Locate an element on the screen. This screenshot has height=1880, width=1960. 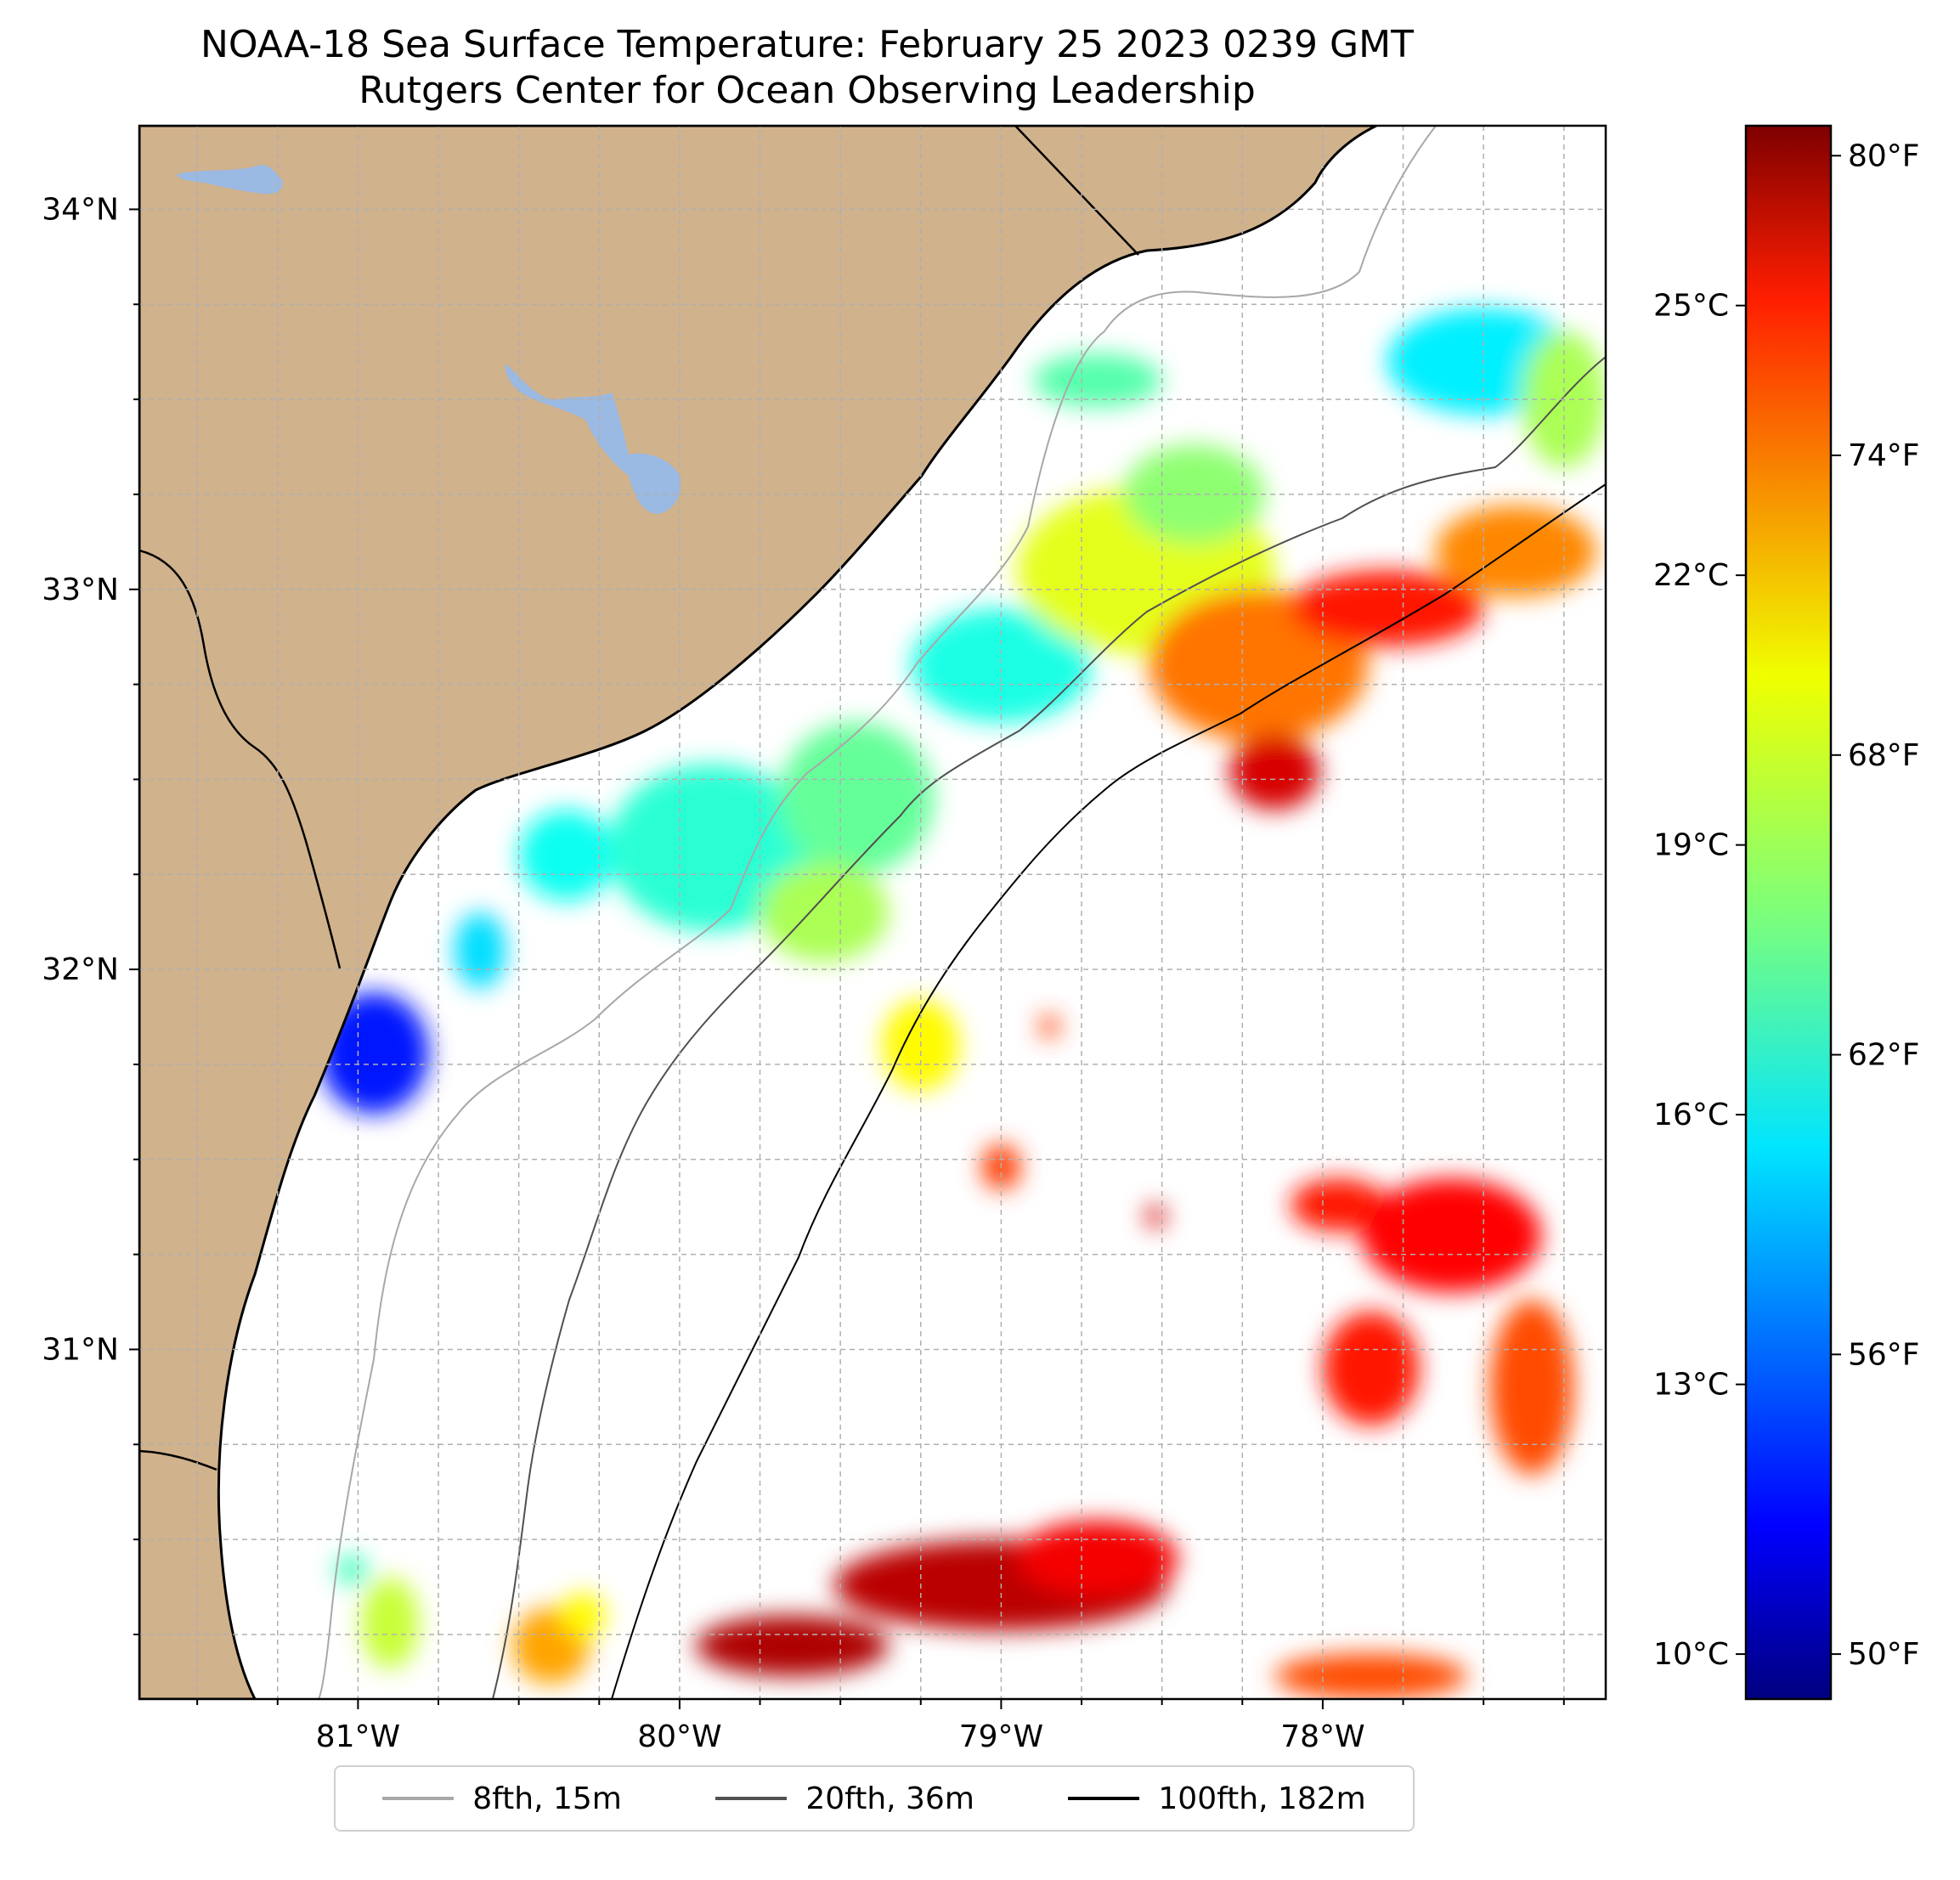
celsius-tick-label: 19°C is located at coordinates (1691, 846).